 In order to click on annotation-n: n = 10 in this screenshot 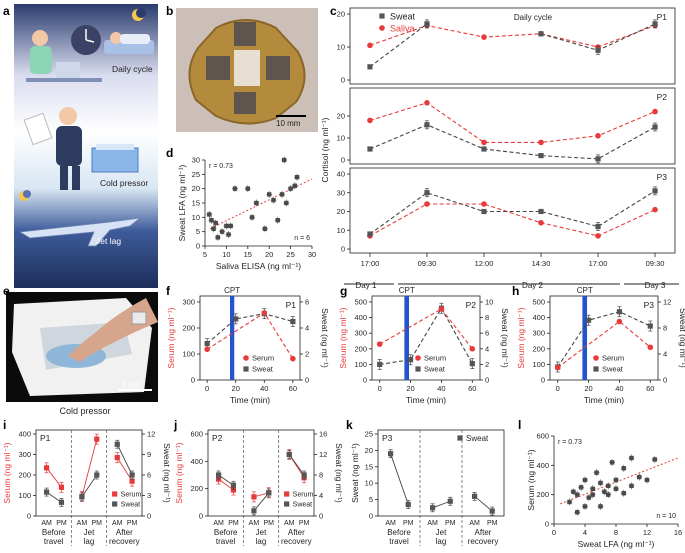, I will do `click(666, 516)`.